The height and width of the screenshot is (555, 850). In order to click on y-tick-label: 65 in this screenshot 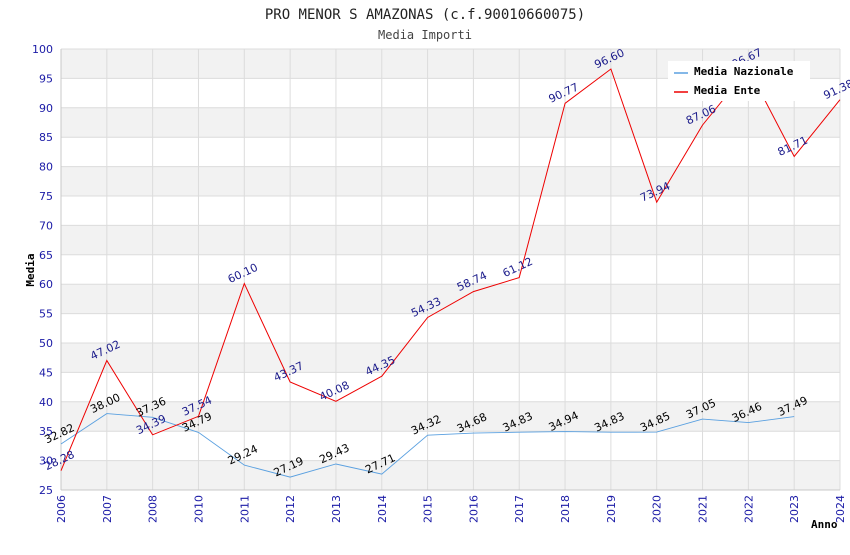, I will do `click(46, 255)`.